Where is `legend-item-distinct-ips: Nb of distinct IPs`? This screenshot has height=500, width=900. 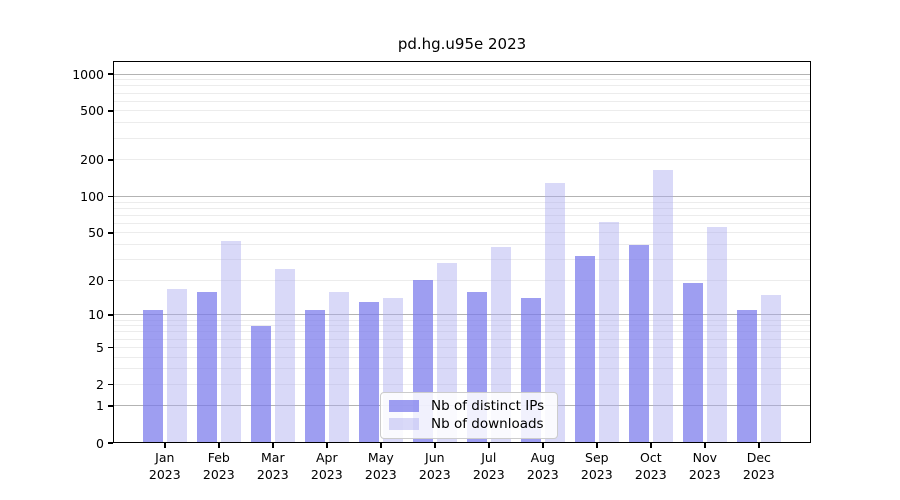 legend-item-distinct-ips: Nb of distinct IPs is located at coordinates (466, 406).